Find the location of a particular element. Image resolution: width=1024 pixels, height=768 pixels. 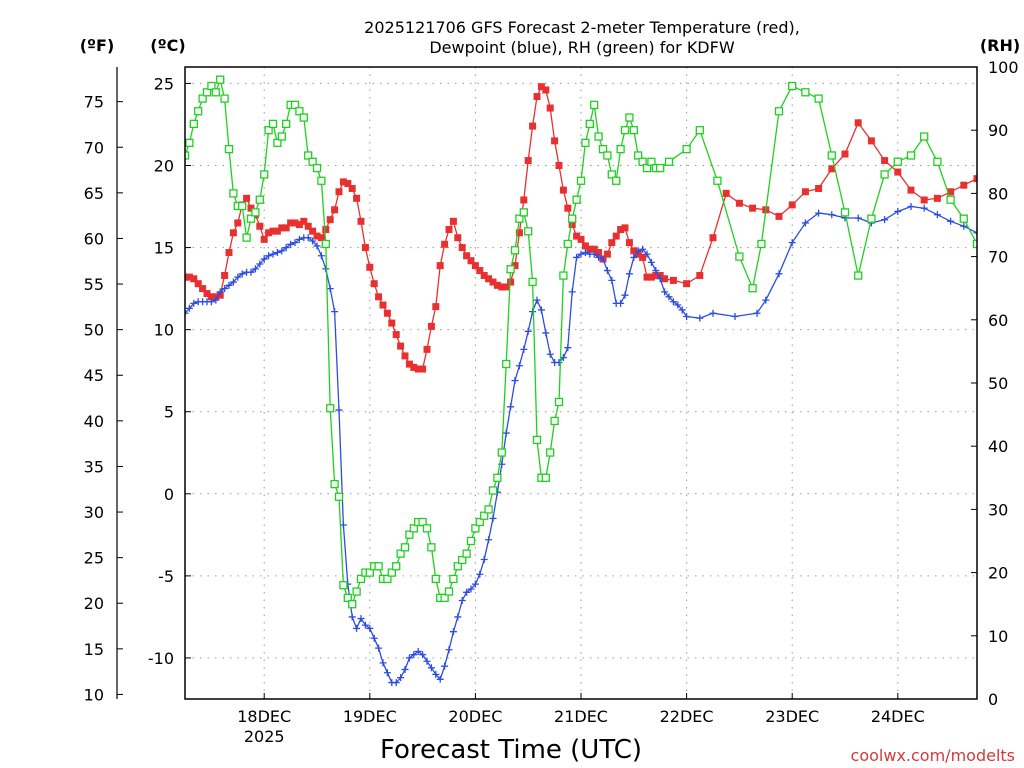

time-tick-label: 23DEC is located at coordinates (792, 716).